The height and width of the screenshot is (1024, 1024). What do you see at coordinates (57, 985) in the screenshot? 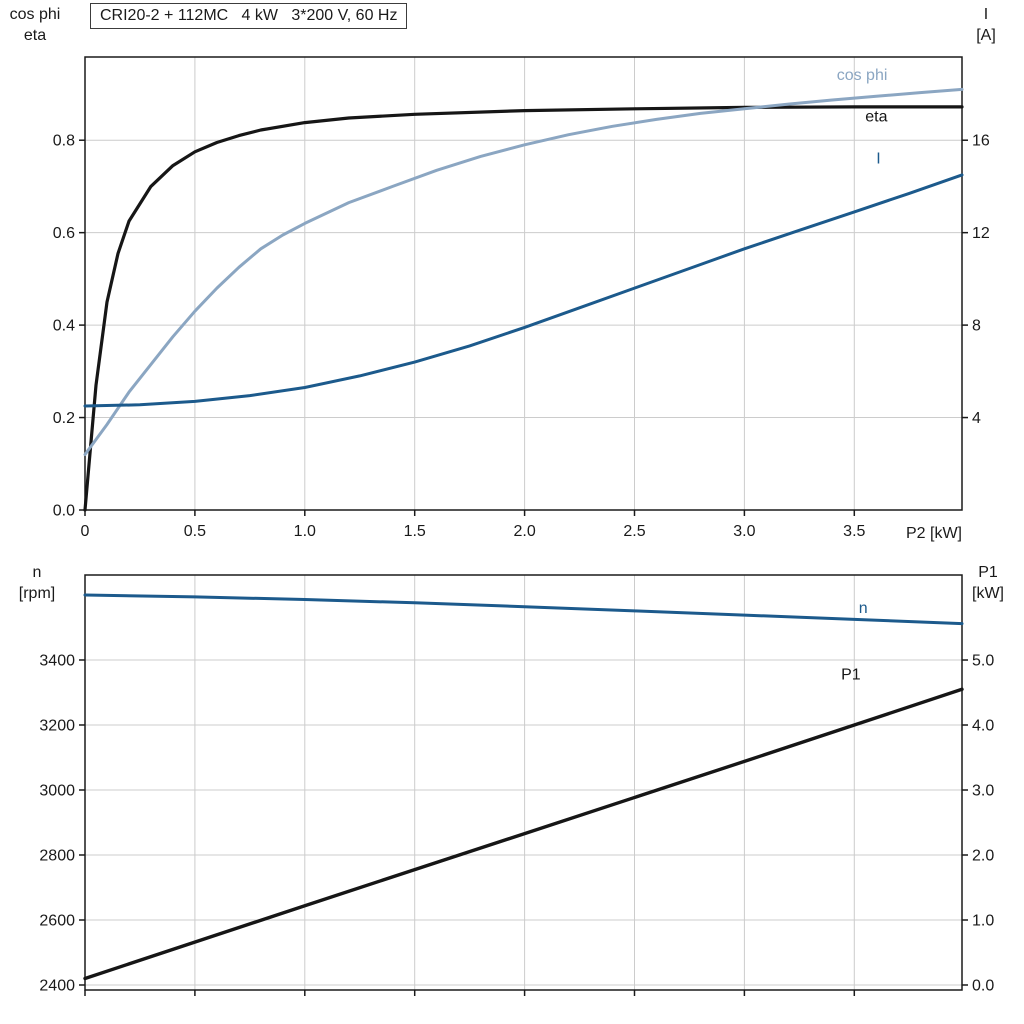
I see `y-left-tick-label: 2400` at bounding box center [57, 985].